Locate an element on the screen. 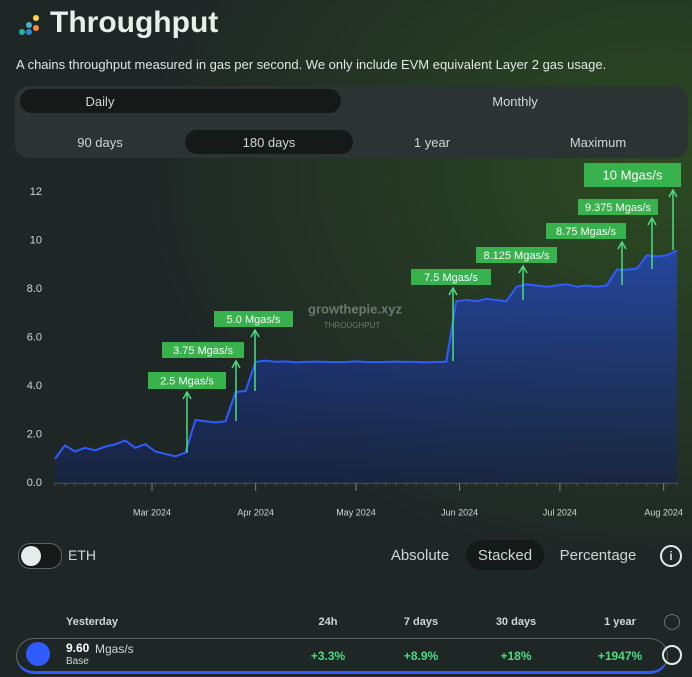 The width and height of the screenshot is (692, 677). x-tick-label: Jul 2024 is located at coordinates (560, 512).